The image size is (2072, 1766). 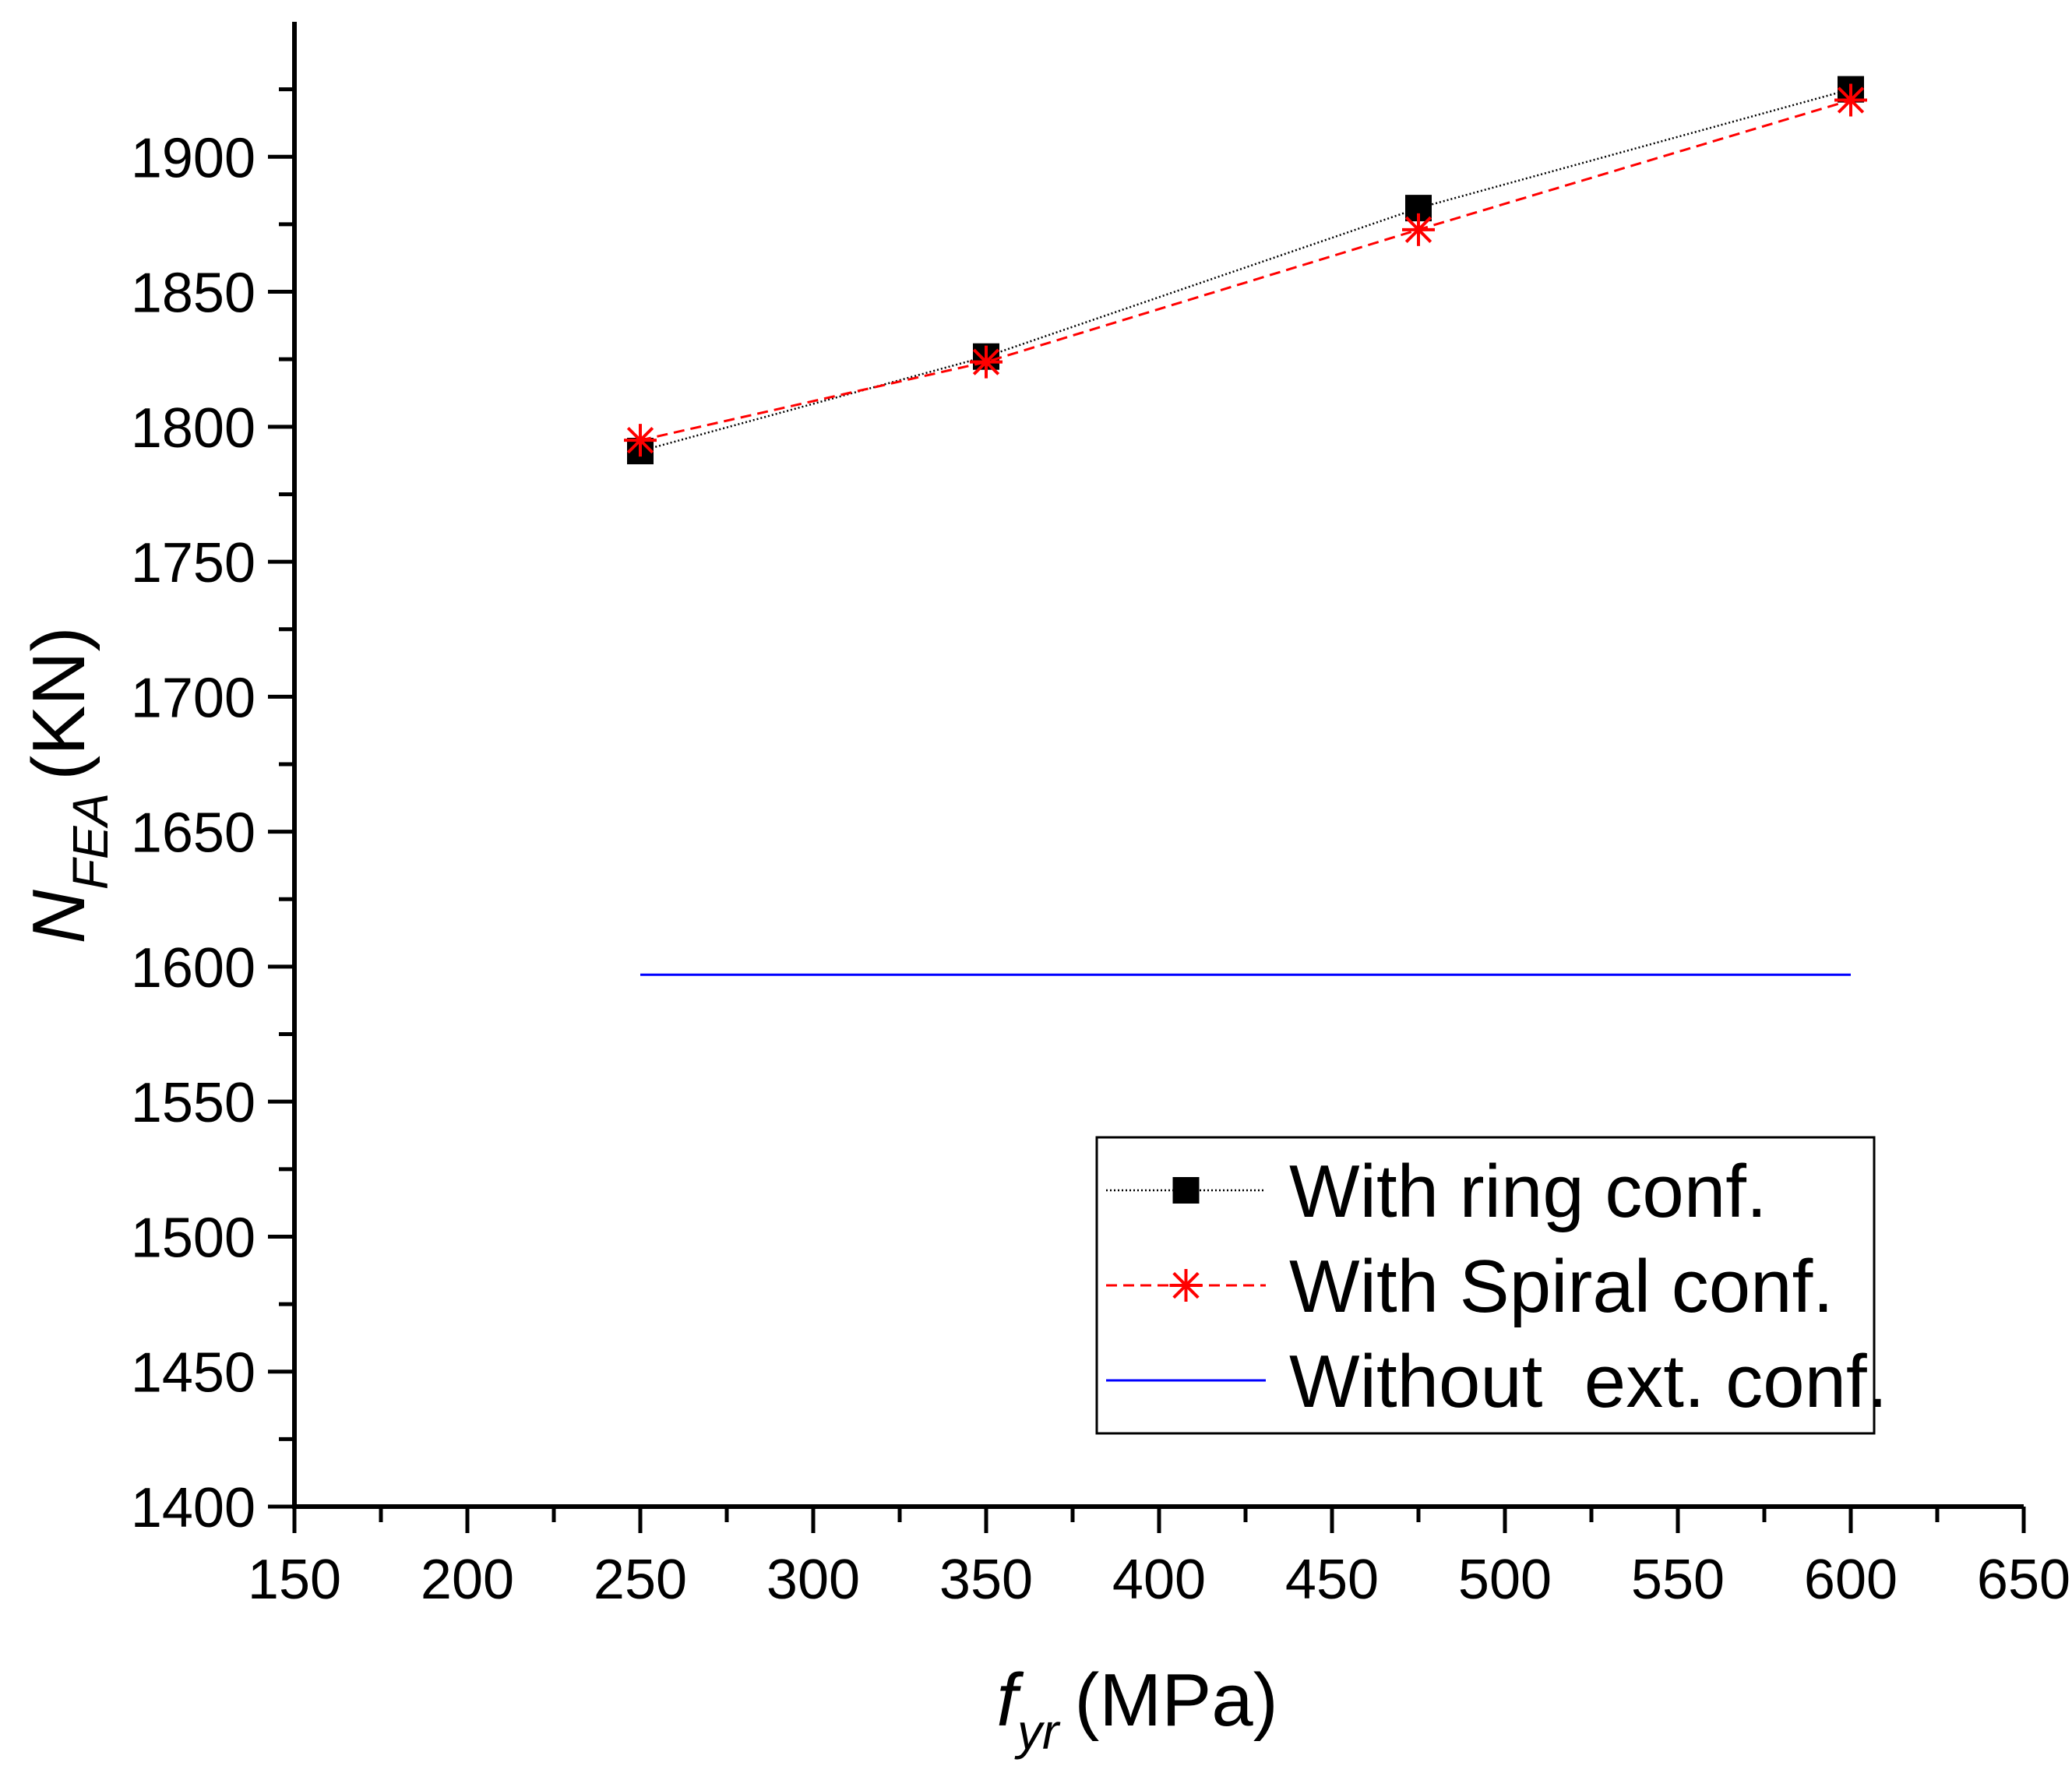 What do you see at coordinates (2023, 1580) in the screenshot?
I see `x-tick-label: 650` at bounding box center [2023, 1580].